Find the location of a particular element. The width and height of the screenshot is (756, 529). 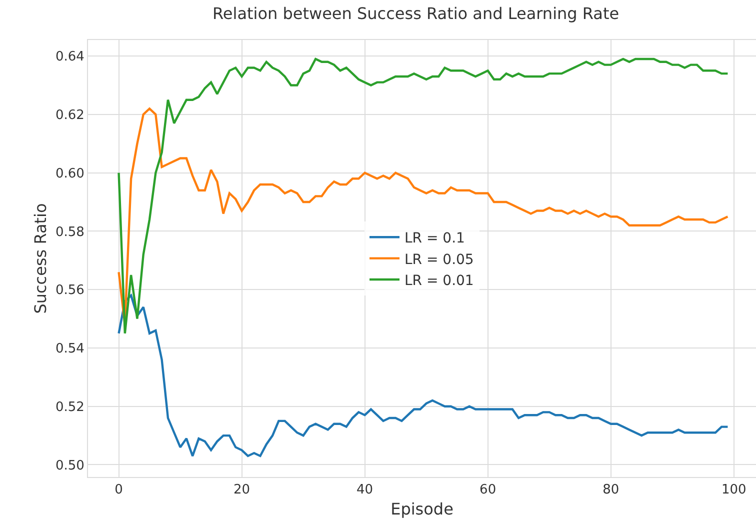

y-tick-label: 0.54 is located at coordinates (69, 349).